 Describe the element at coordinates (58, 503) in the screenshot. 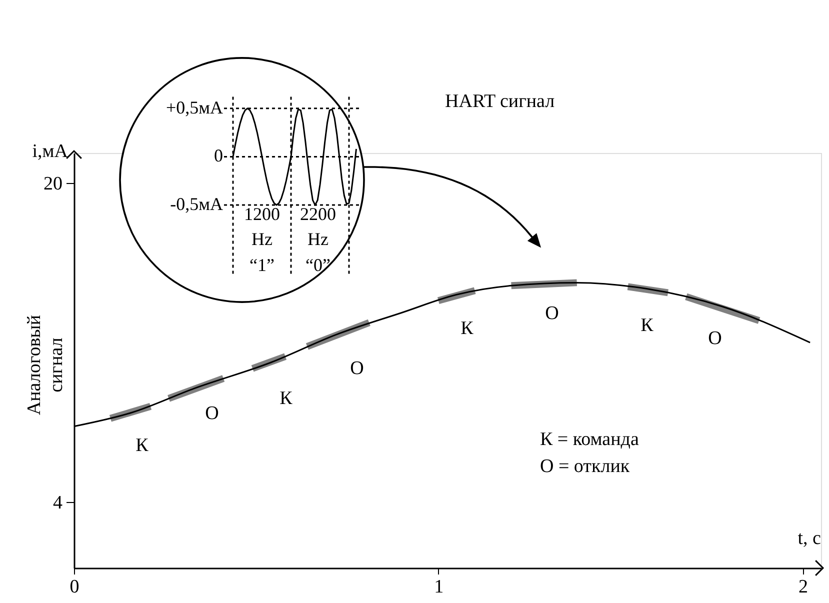

I see `y-tick-label: 4` at that location.